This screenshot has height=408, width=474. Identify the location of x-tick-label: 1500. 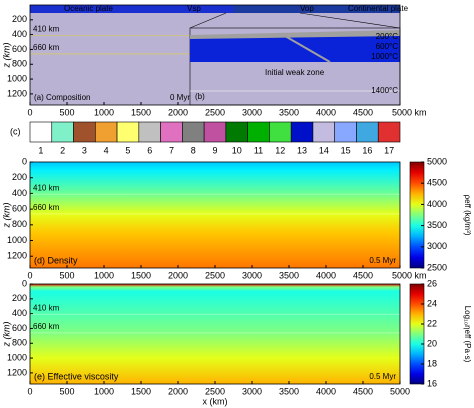
(141, 112).